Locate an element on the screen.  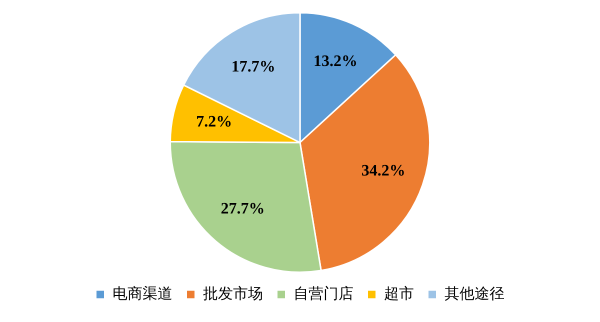
legend-label: 批发市场 is located at coordinates (232, 293).